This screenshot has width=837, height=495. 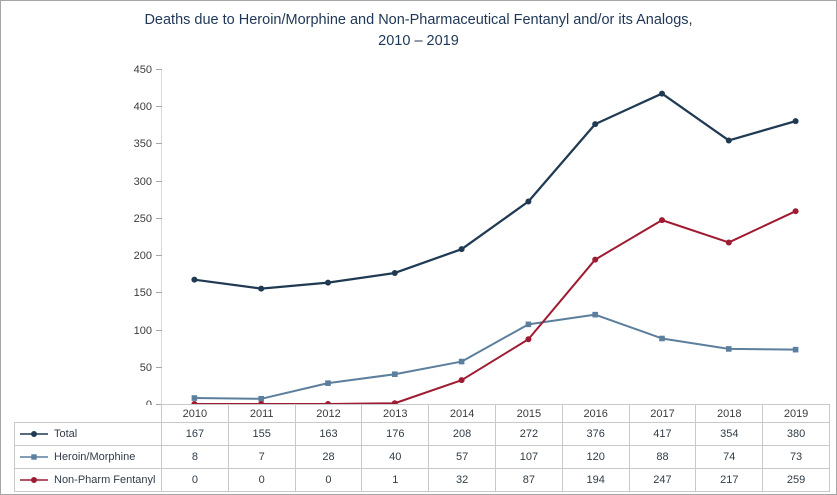 I want to click on table-value: 40, so click(x=395, y=457).